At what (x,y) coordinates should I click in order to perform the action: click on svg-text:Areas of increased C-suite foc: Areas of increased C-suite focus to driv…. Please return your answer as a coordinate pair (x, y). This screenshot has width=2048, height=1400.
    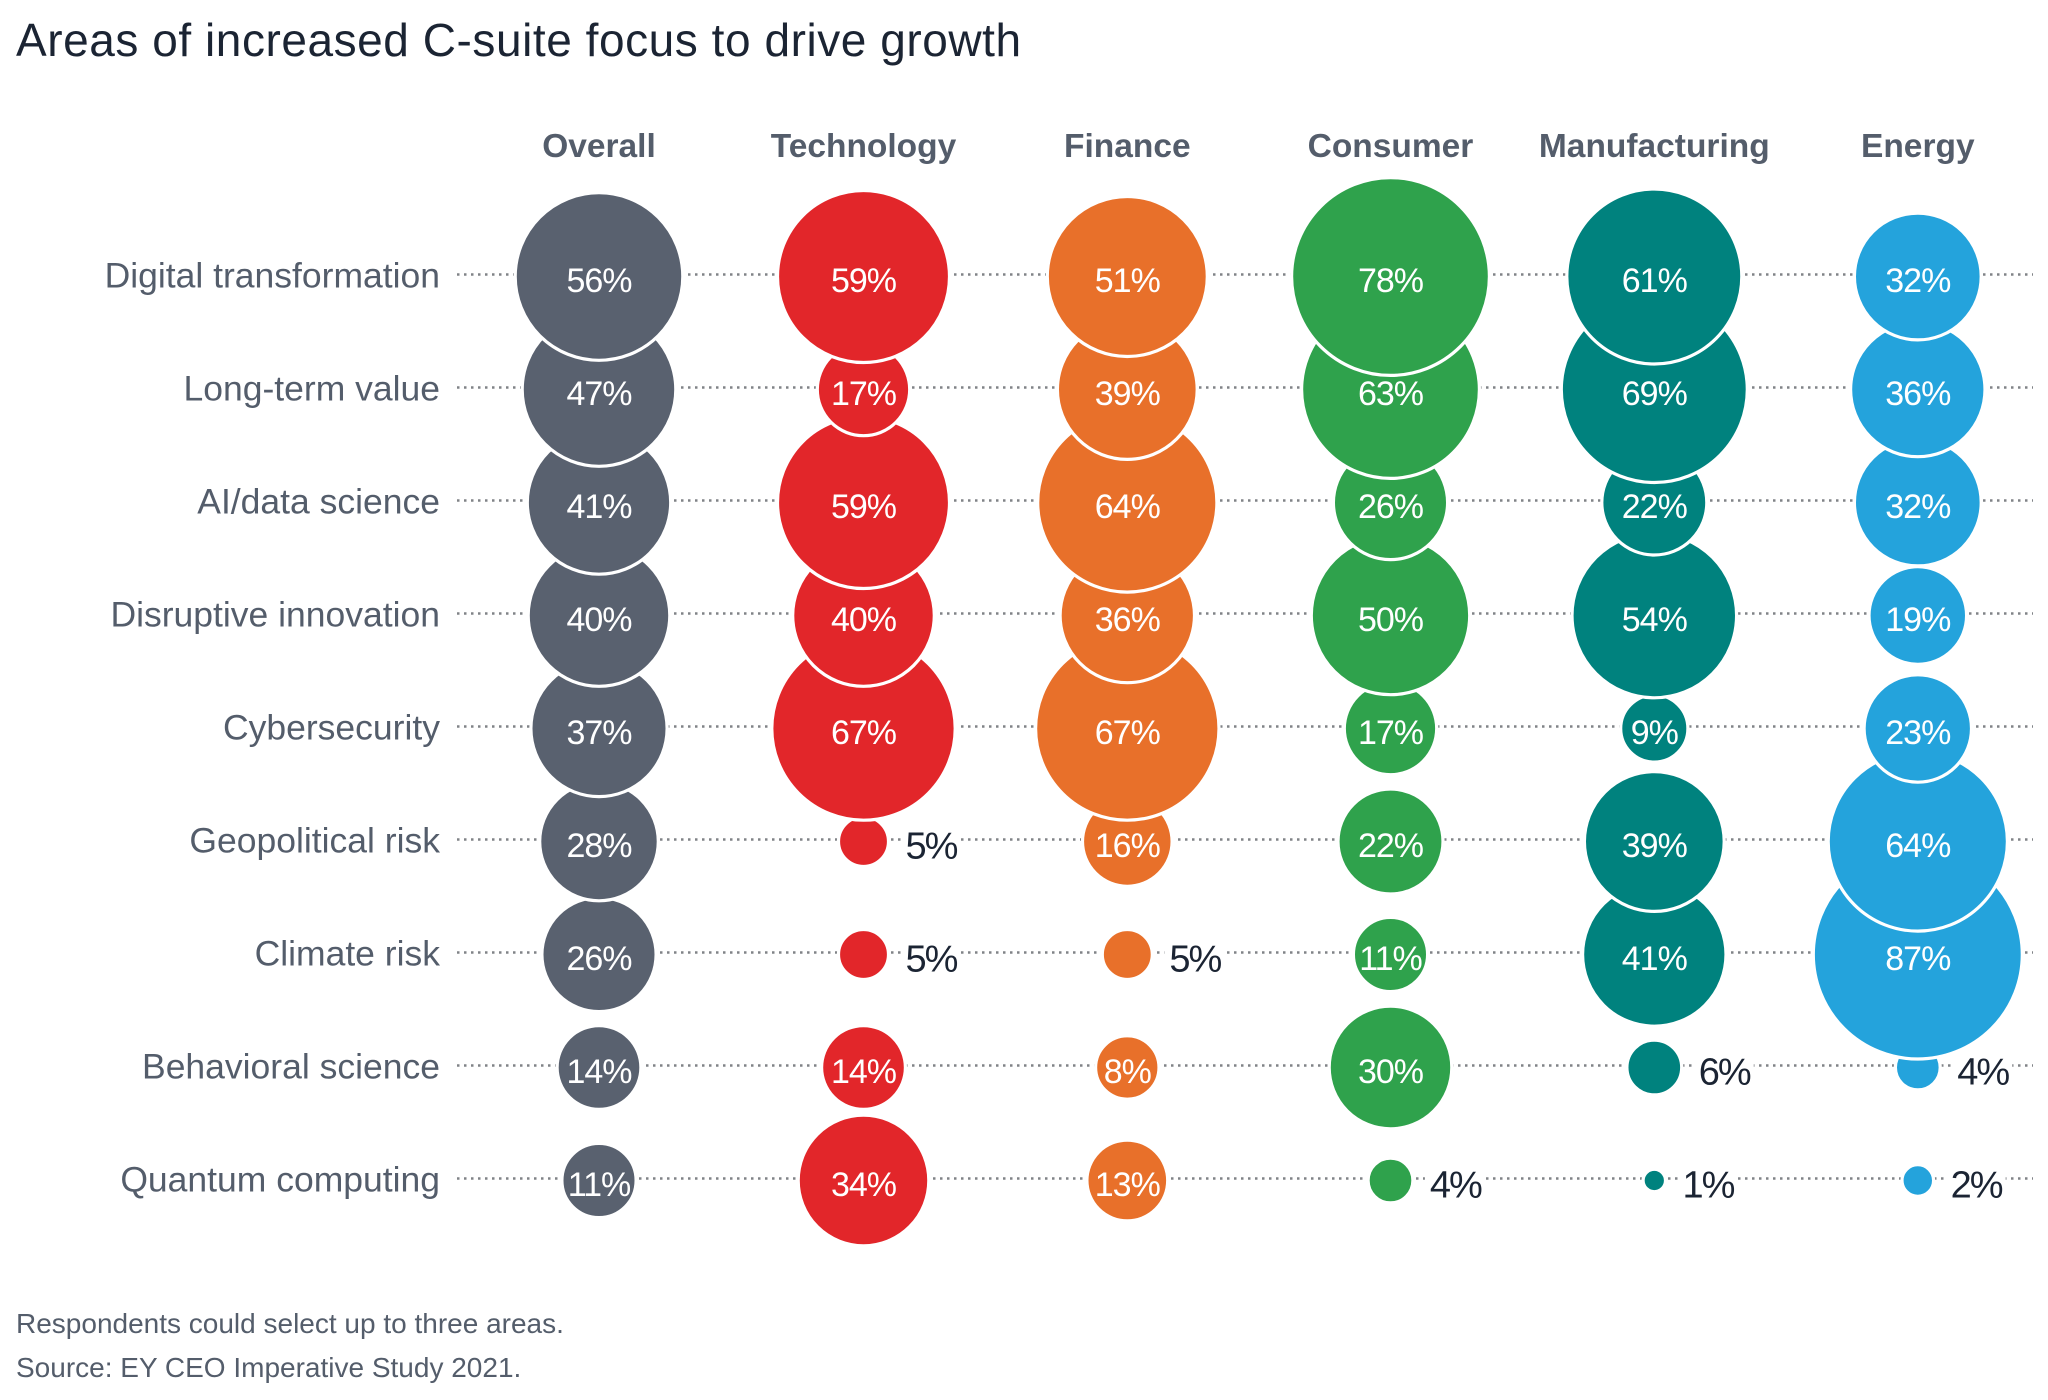
    Looking at the image, I should click on (519, 40).